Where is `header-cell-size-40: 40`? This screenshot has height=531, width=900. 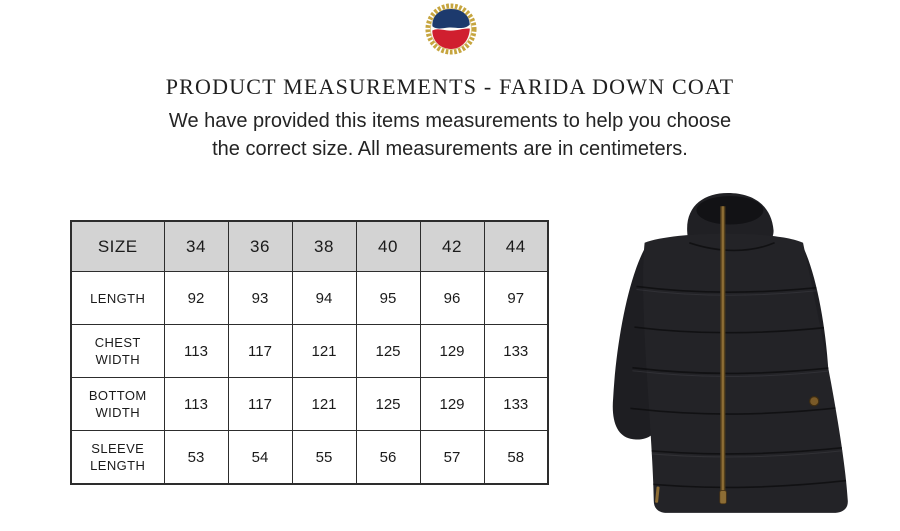 header-cell-size-40: 40 is located at coordinates (388, 246).